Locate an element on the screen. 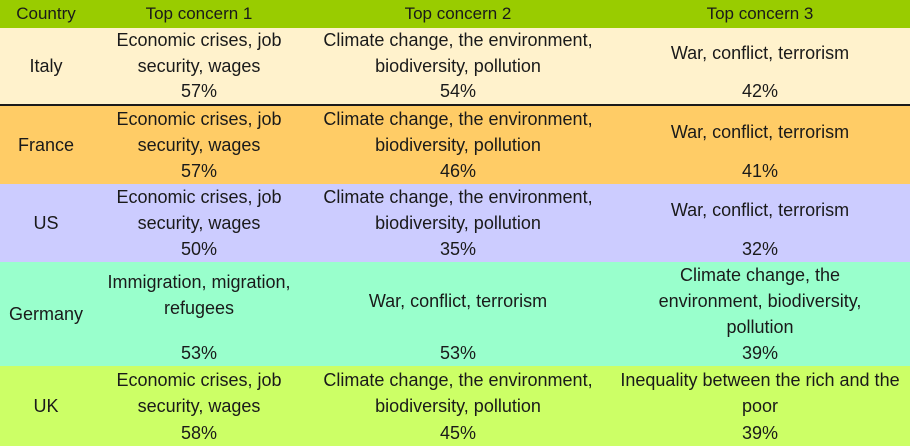  row-divider is located at coordinates (455, 105).